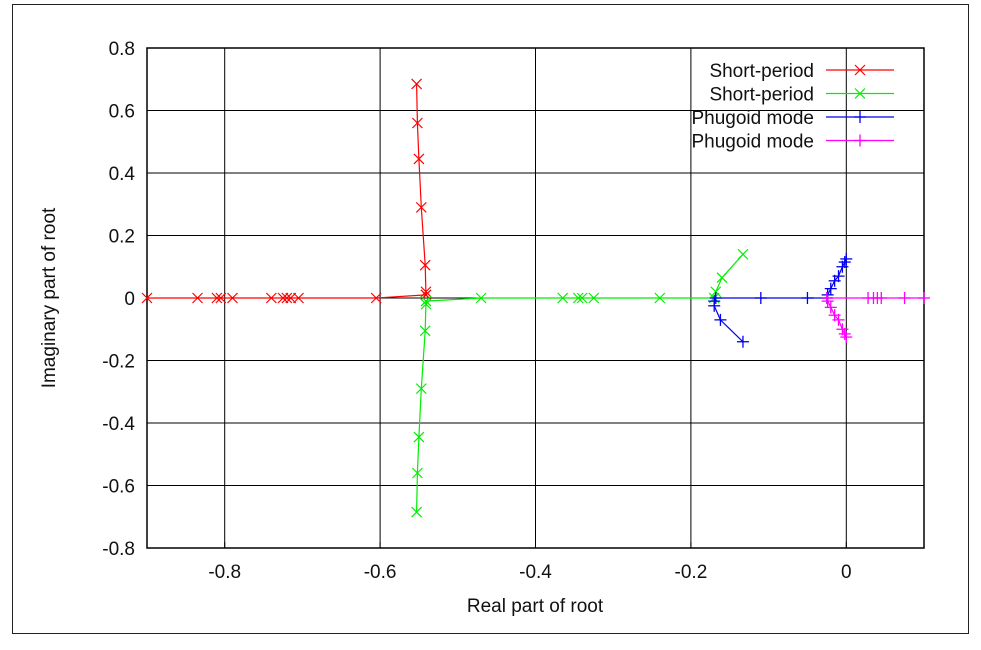 This screenshot has height=650, width=981. I want to click on y-tick-label: -0.8, so click(118, 549).